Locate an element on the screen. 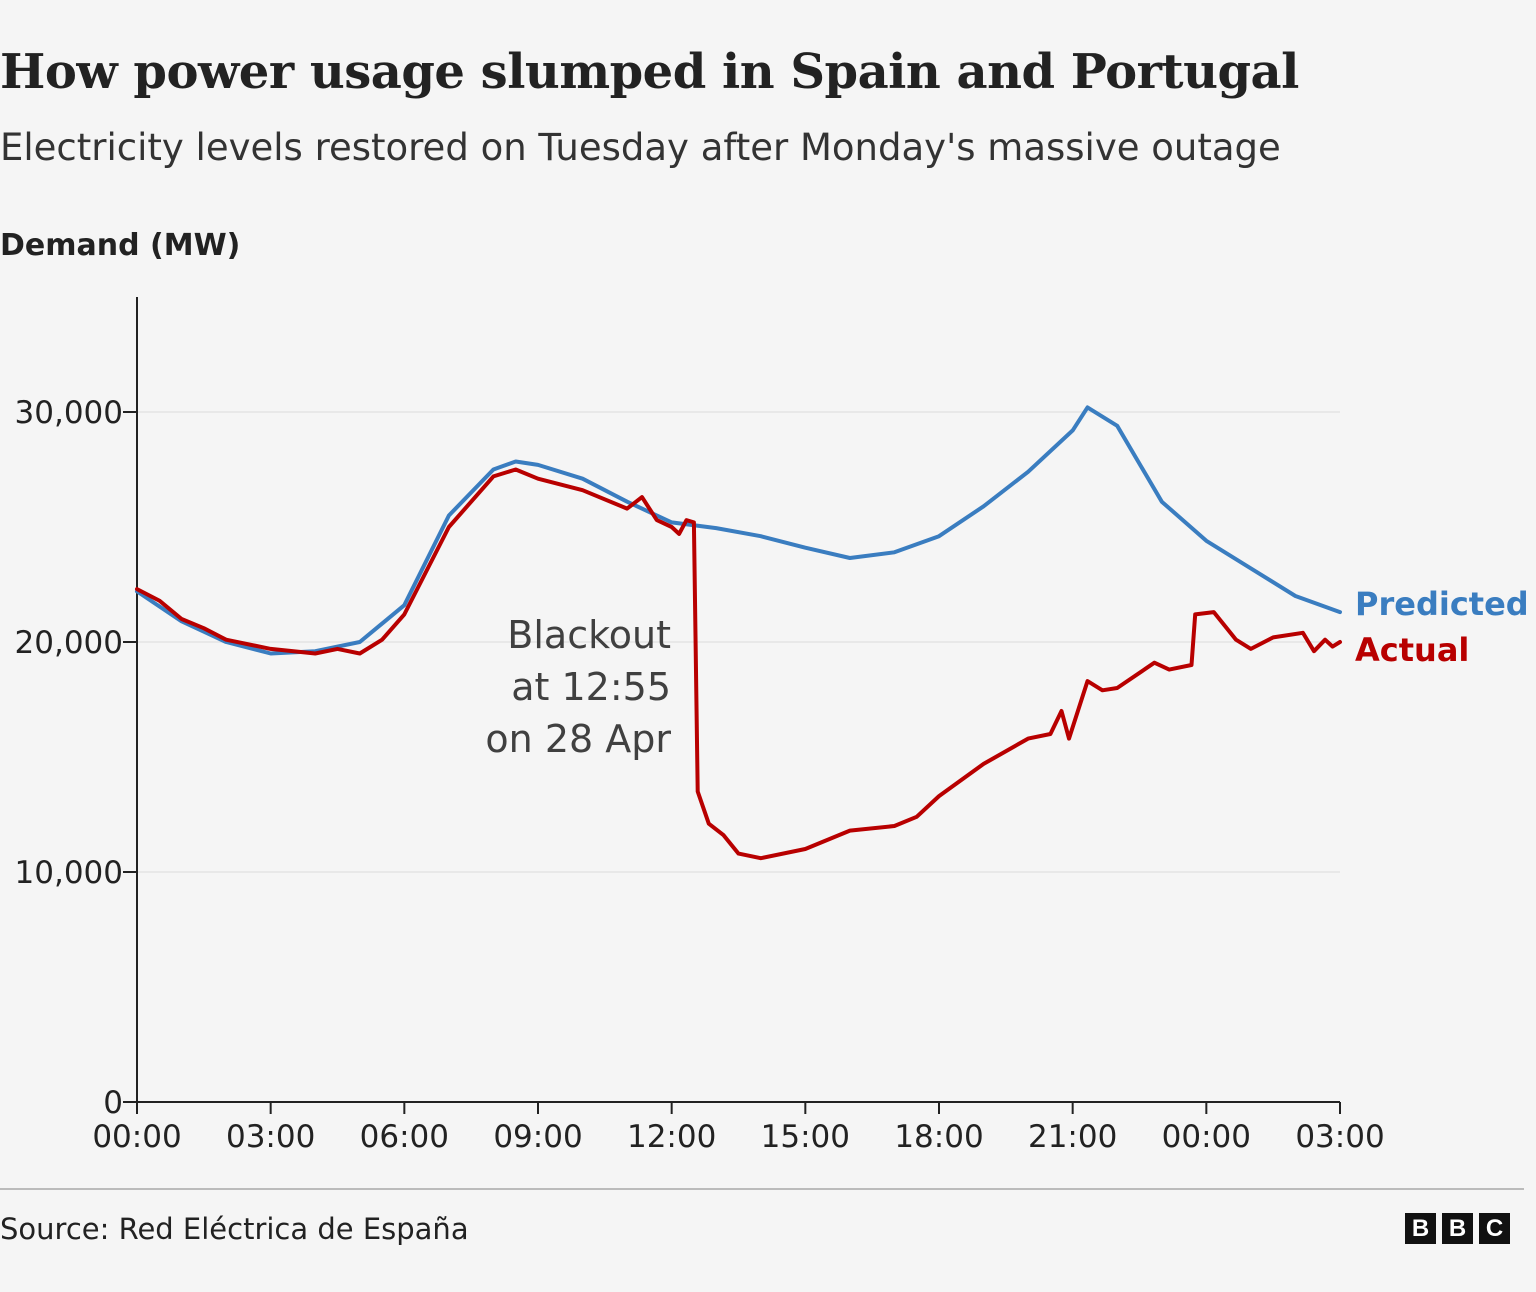 The image size is (1536, 1292). source-note: Source: Red Eléctrica de España is located at coordinates (234, 1229).